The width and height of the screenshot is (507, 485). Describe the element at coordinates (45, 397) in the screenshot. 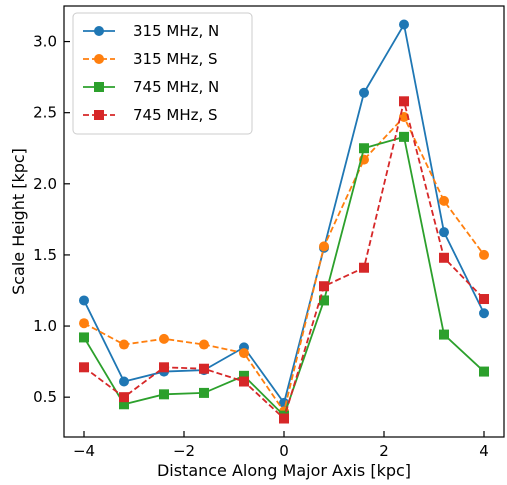

I see `y-tick-label: 0.5` at that location.